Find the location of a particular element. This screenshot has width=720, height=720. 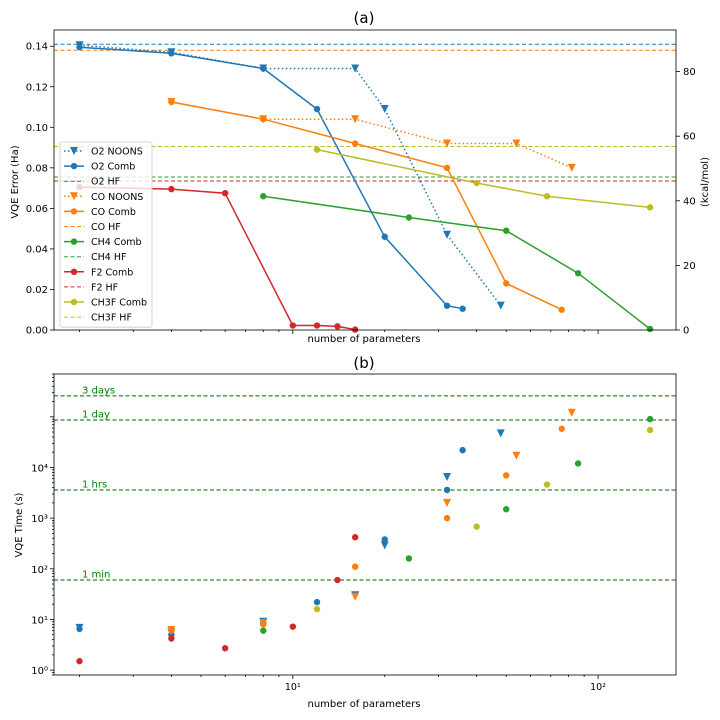

panel-a-ylabel: VQE Error (Ha) is located at coordinates (15, 181).